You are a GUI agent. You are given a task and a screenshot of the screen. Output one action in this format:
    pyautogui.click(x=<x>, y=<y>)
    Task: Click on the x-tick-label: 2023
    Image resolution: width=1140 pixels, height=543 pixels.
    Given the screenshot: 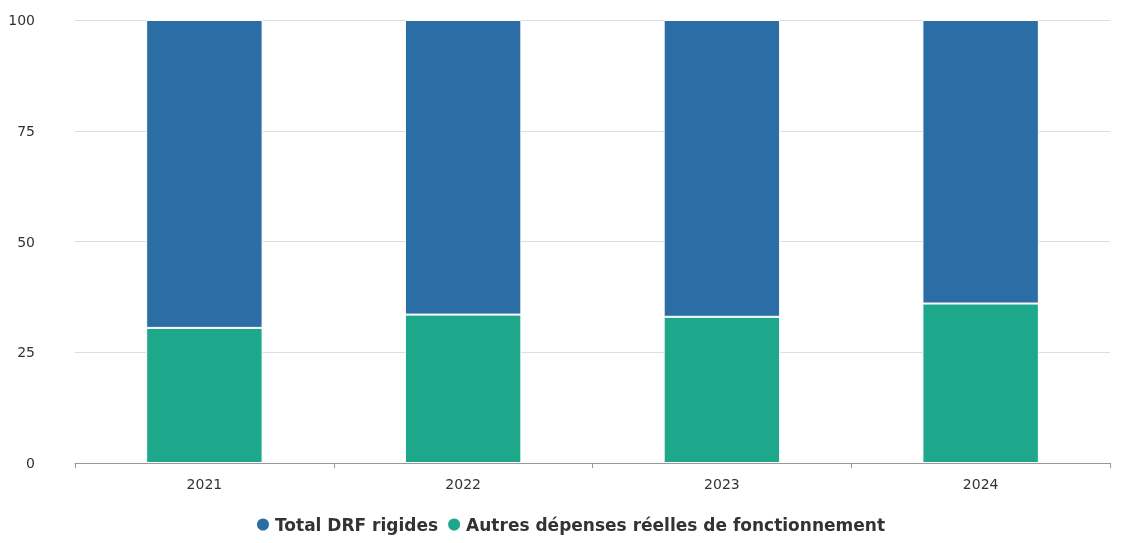 What is the action you would take?
    pyautogui.click(x=722, y=484)
    